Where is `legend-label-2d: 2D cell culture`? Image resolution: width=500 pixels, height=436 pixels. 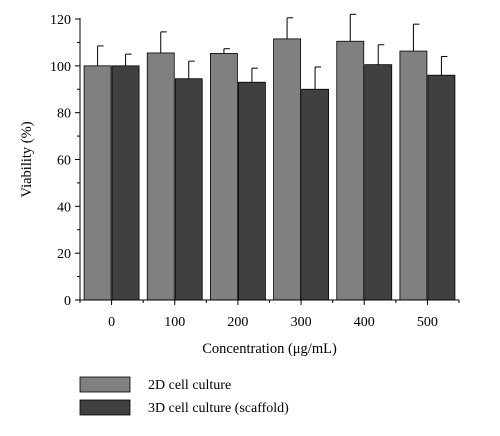
legend-label-2d: 2D cell culture is located at coordinates (189, 385).